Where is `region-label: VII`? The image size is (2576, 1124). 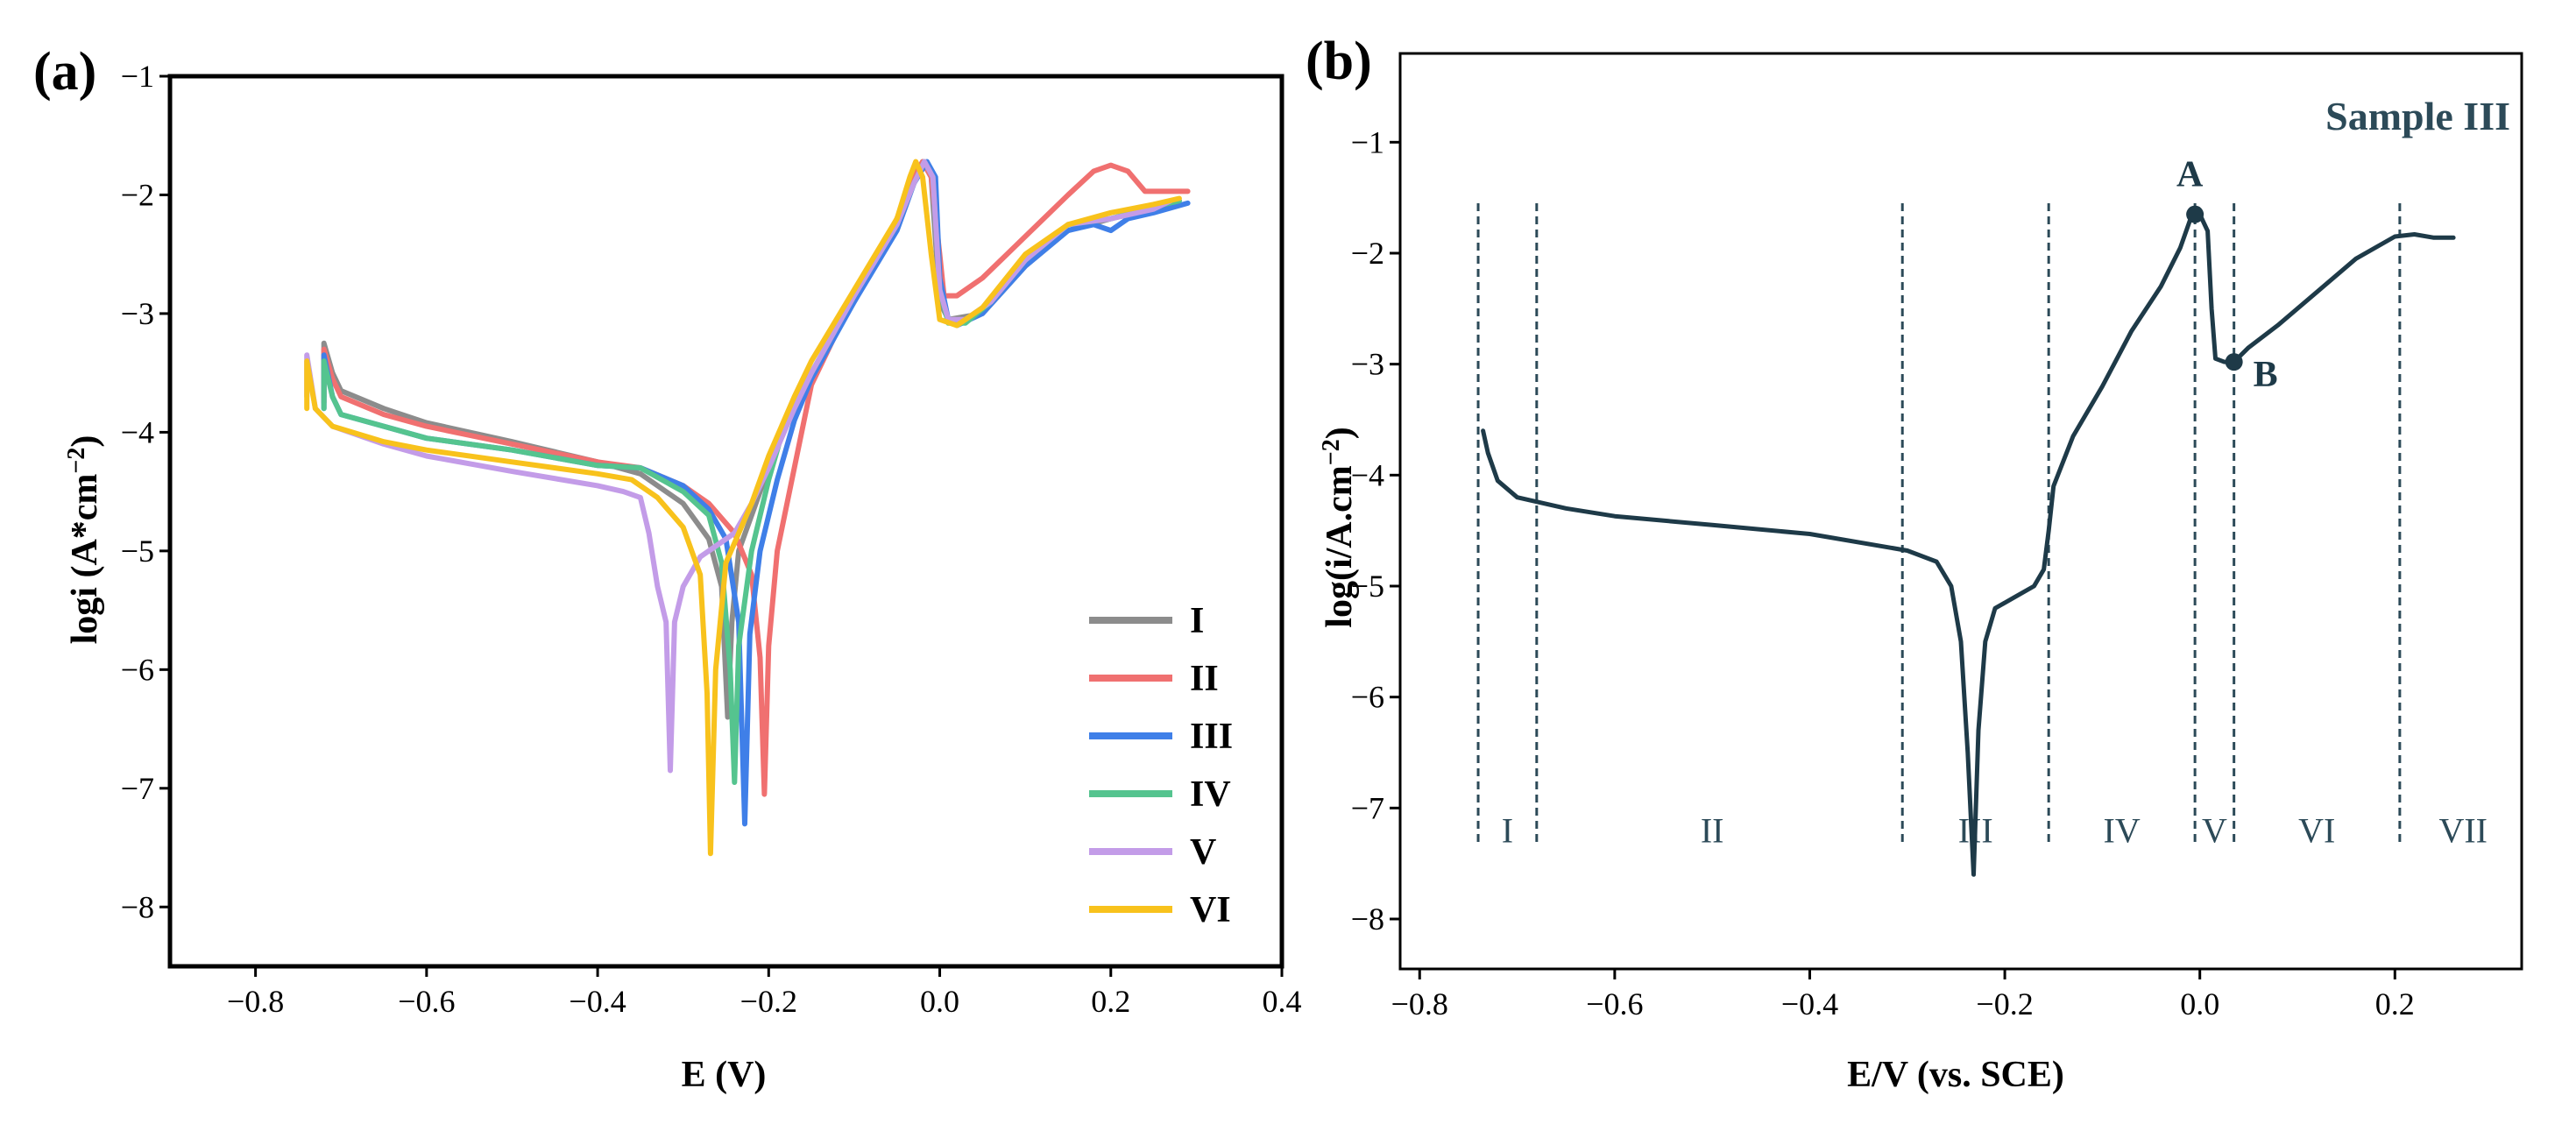
region-label: VII is located at coordinates (2463, 831).